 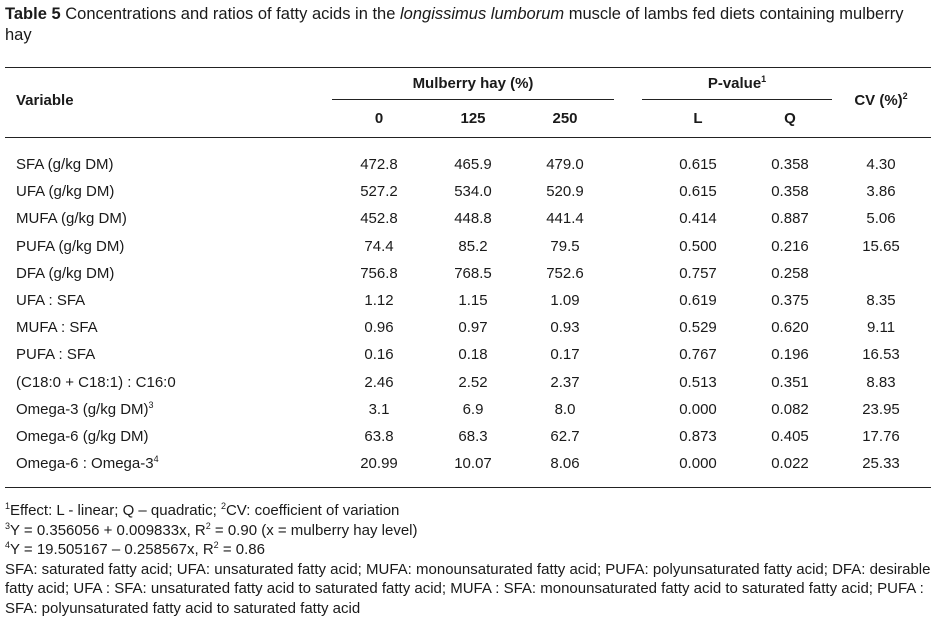 What do you see at coordinates (565, 355) in the screenshot?
I see `table-cell: 0.17` at bounding box center [565, 355].